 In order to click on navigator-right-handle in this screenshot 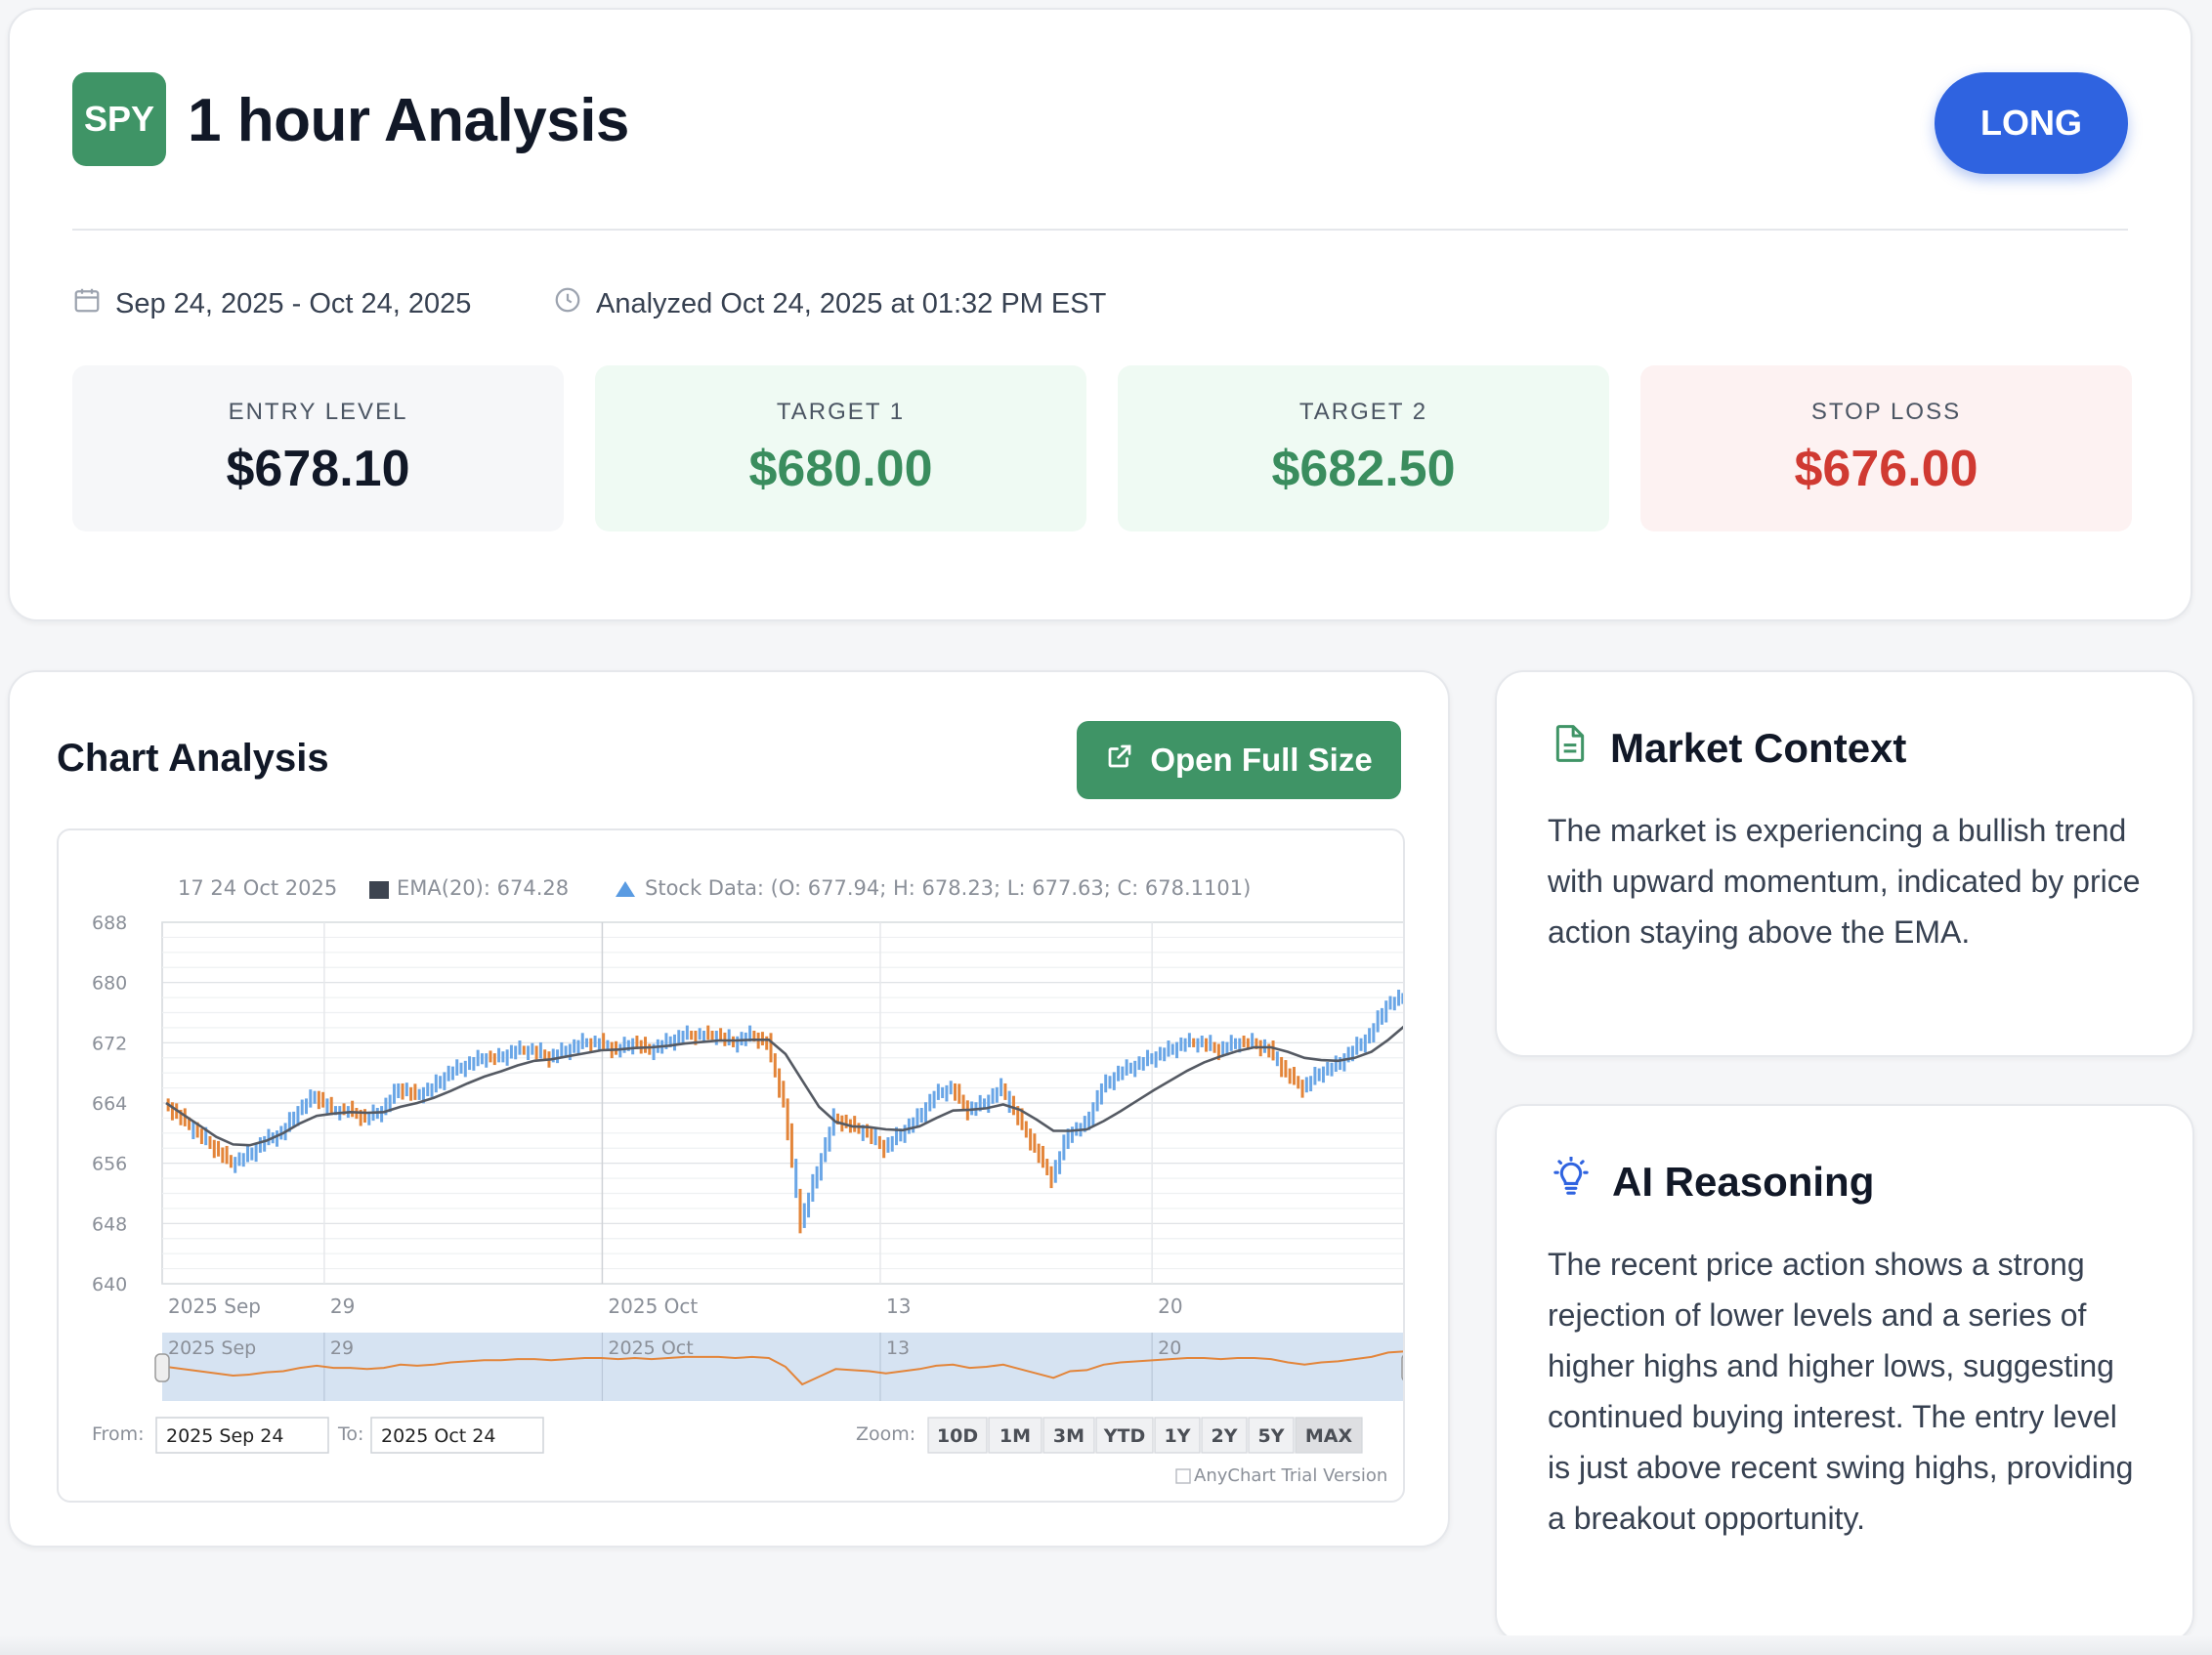, I will do `click(1403, 1367)`.